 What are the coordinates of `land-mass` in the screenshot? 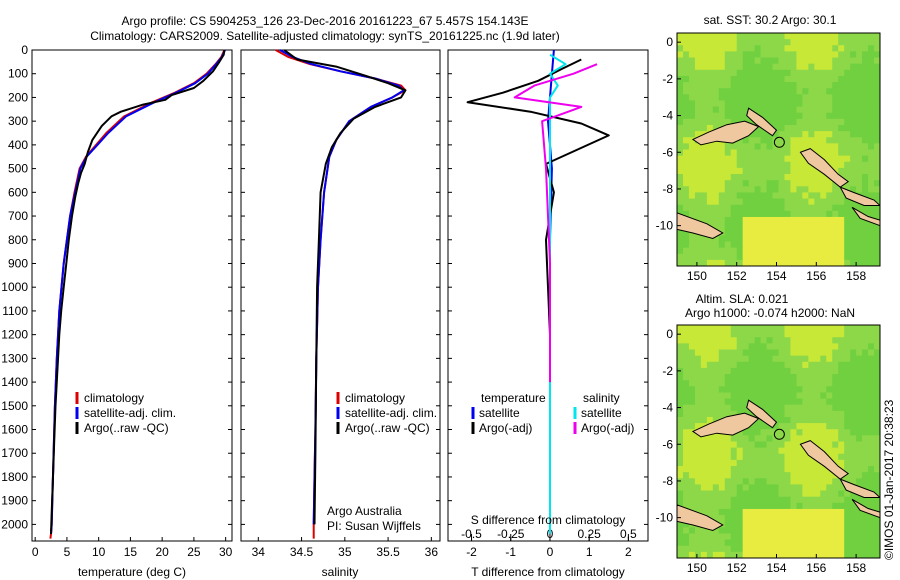 It's located at (859, 196).